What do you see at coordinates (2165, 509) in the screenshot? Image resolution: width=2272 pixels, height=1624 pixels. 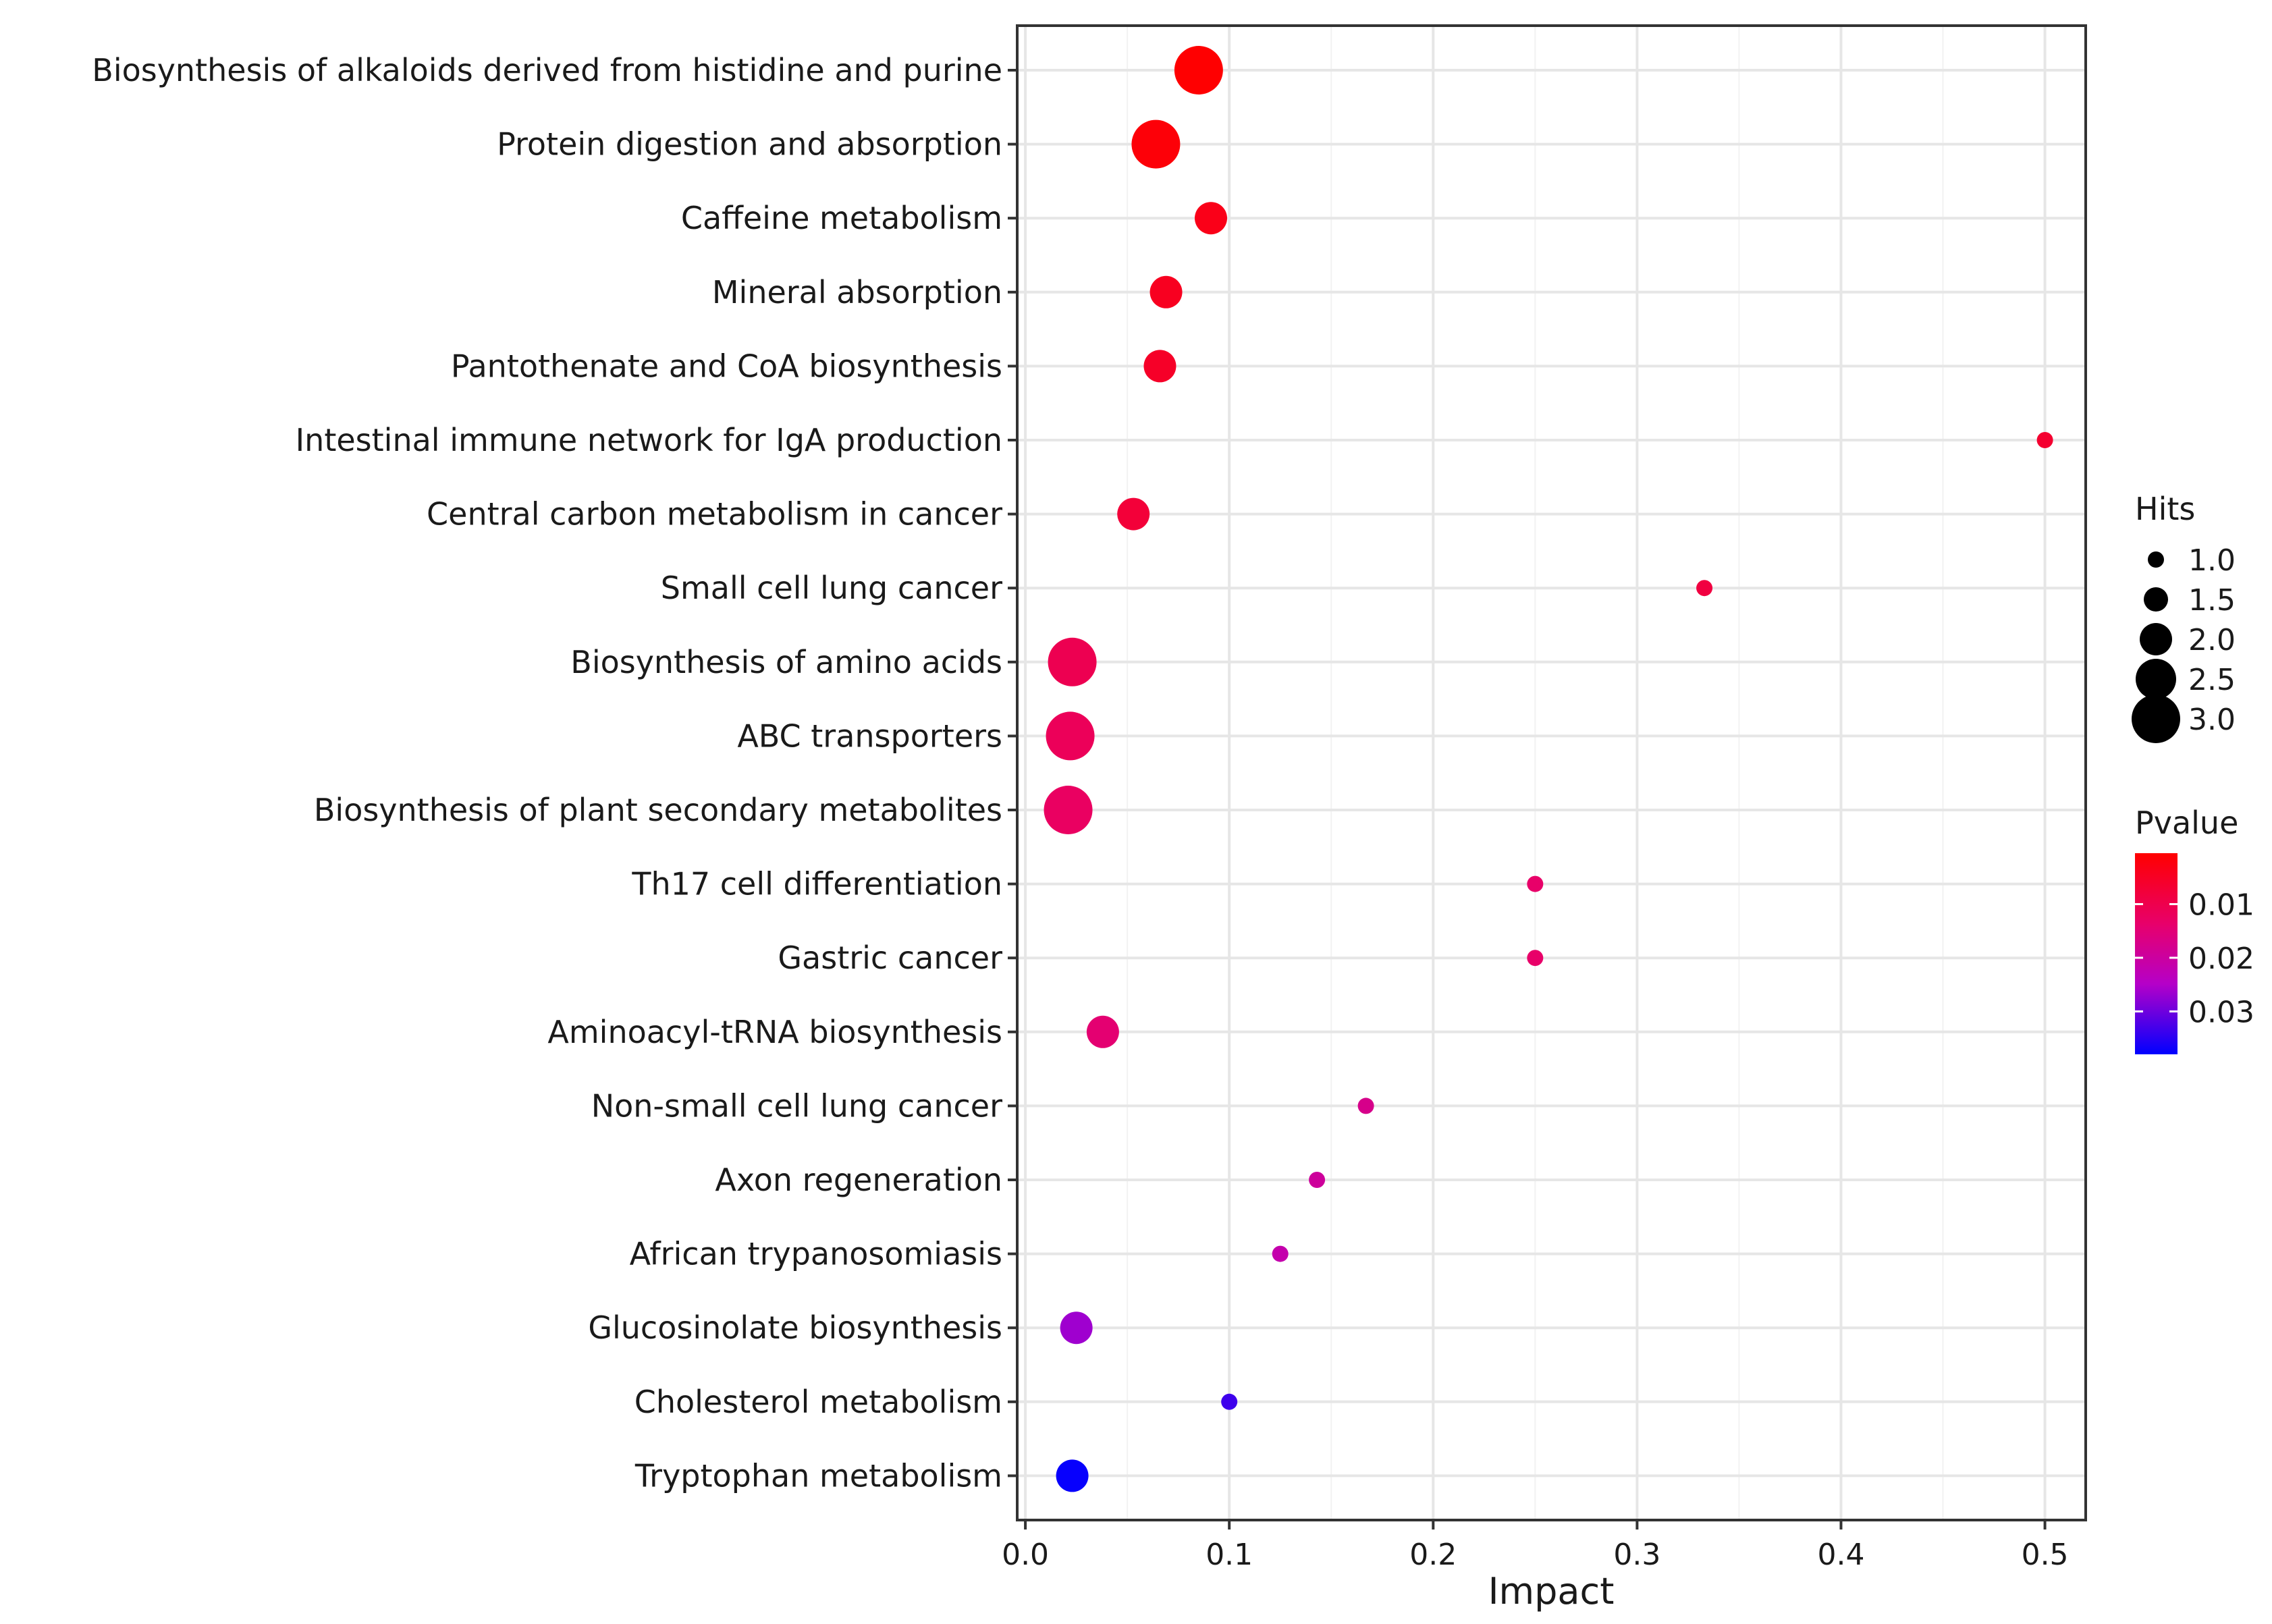 I see `size-legend-title: Hits` at bounding box center [2165, 509].